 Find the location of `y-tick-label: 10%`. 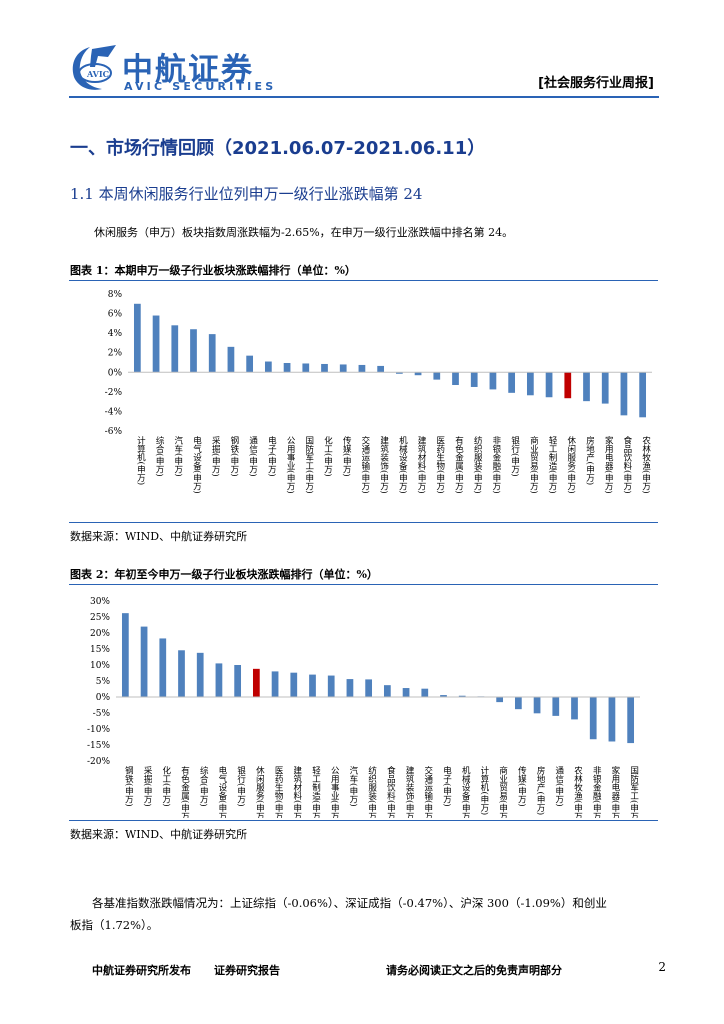

y-tick-label: 10% is located at coordinates (100, 666).